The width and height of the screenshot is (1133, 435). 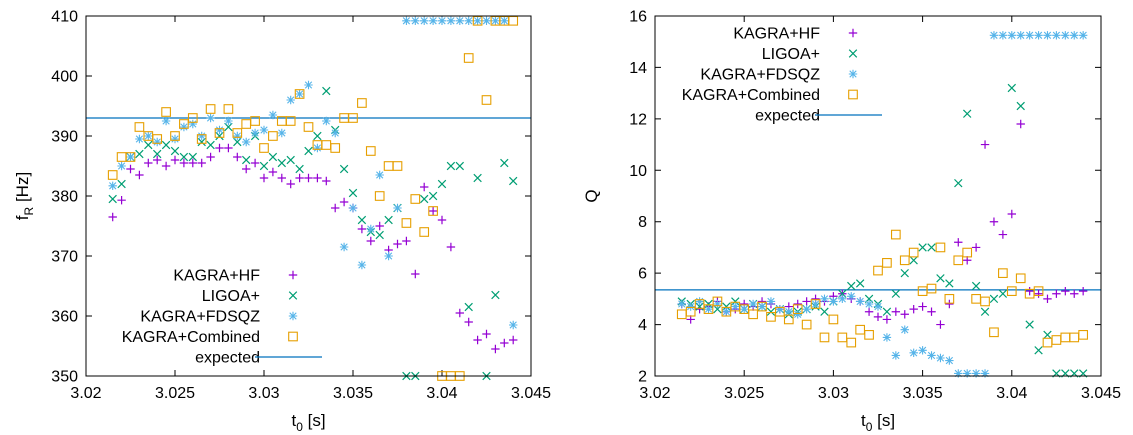 I want to click on y-tick-label: 2, so click(x=642, y=377).